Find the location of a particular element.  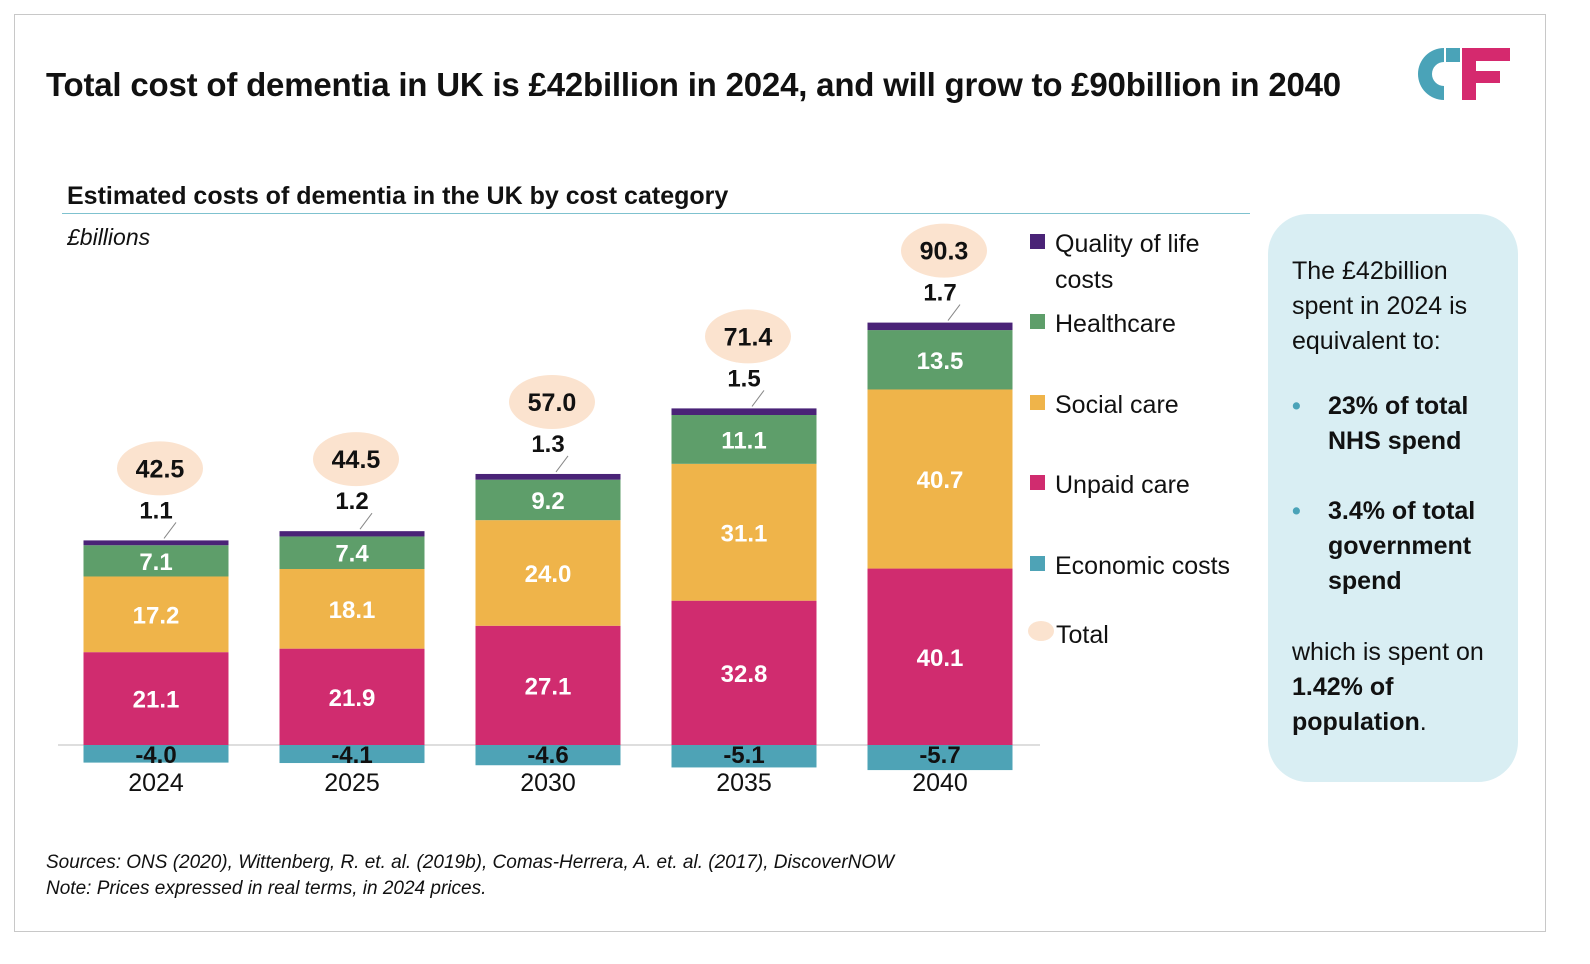

data-label-social-care-2024: 17.2 is located at coordinates (156, 615).